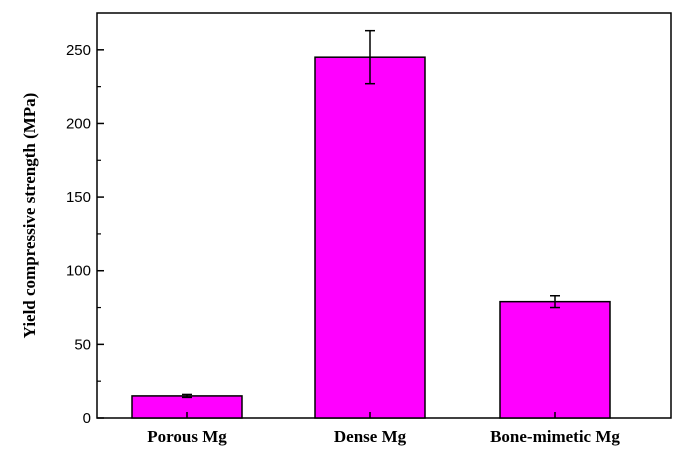 Image resolution: width=679 pixels, height=458 pixels. I want to click on y-tick-label: 100, so click(78, 271).